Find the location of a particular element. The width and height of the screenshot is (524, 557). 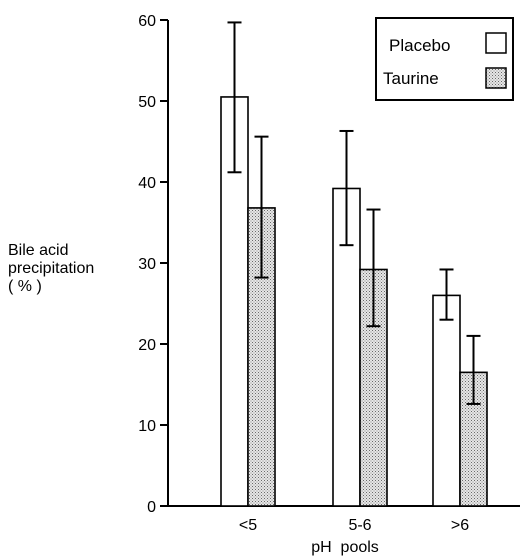

y-tick-label: 0 is located at coordinates (151, 507).